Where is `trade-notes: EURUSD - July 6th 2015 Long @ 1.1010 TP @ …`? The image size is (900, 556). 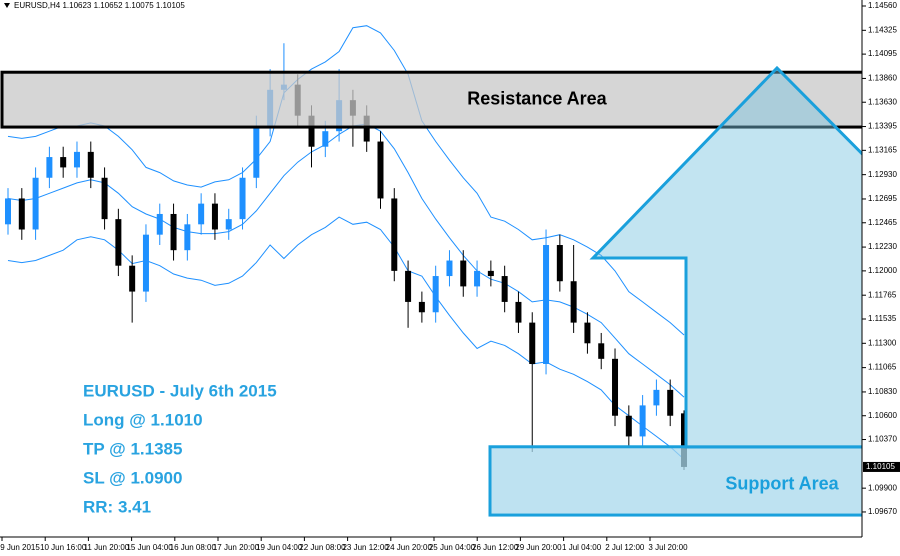
trade-notes: EURUSD - July 6th 2015 Long @ 1.1010 TP @ … is located at coordinates (180, 448).